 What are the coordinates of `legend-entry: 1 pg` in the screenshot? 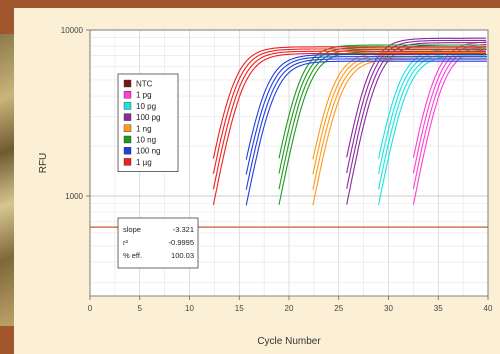 It's located at (144, 95).